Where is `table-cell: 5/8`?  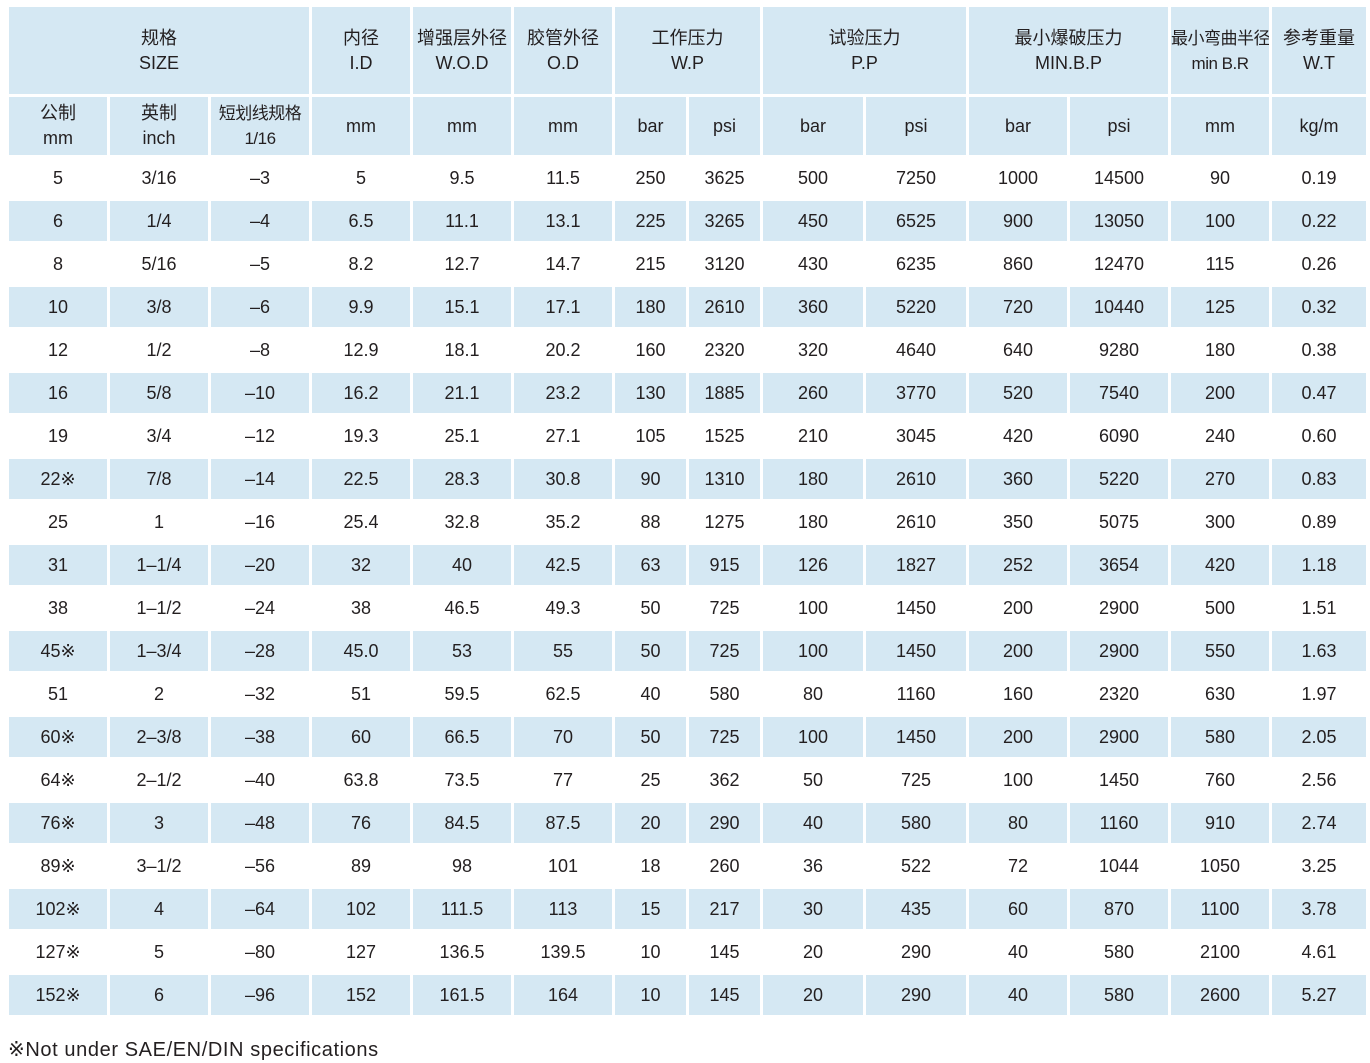 table-cell: 5/8 is located at coordinates (159, 393).